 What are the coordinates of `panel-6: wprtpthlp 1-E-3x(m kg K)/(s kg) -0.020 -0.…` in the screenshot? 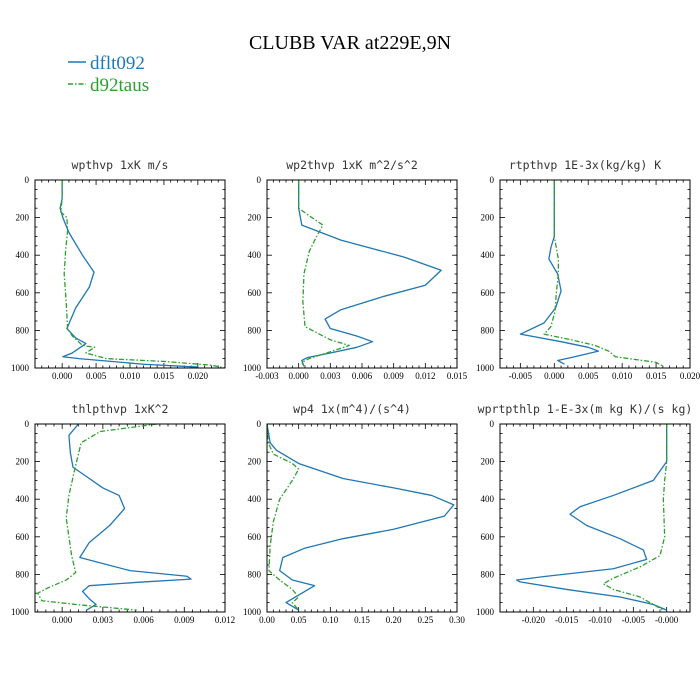 It's located at (584, 513).